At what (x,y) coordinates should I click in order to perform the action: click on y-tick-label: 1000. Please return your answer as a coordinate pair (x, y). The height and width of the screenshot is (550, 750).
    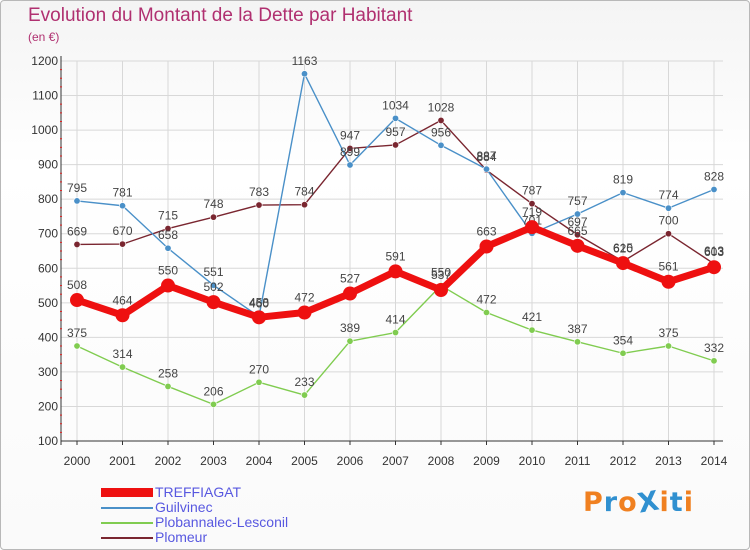
    Looking at the image, I should click on (44, 130).